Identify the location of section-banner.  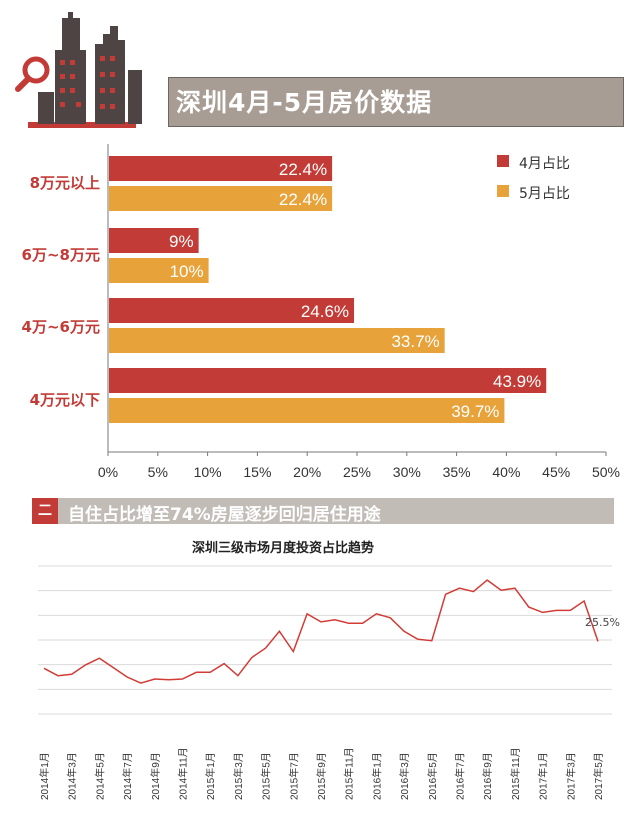
(323, 511).